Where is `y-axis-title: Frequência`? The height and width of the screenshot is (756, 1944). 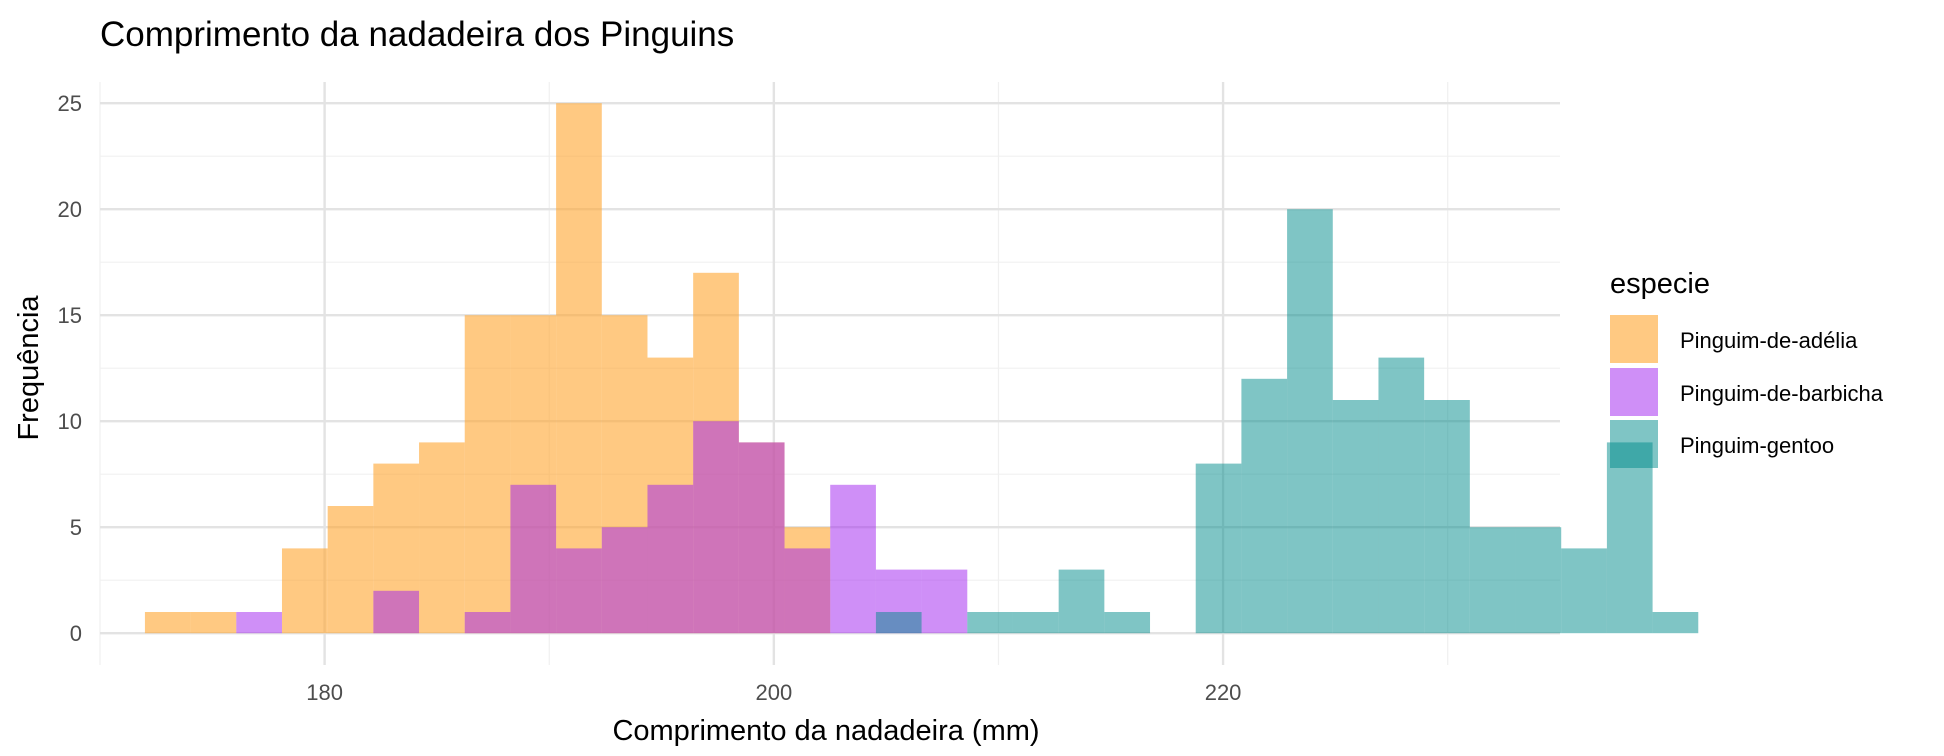 y-axis-title: Frequência is located at coordinates (29, 368).